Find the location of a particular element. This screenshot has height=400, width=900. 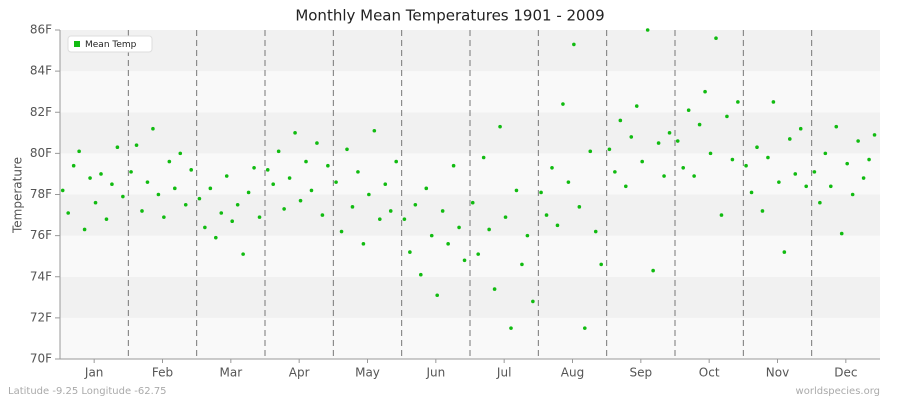

x-tick-label: Jan is located at coordinates (94, 373).